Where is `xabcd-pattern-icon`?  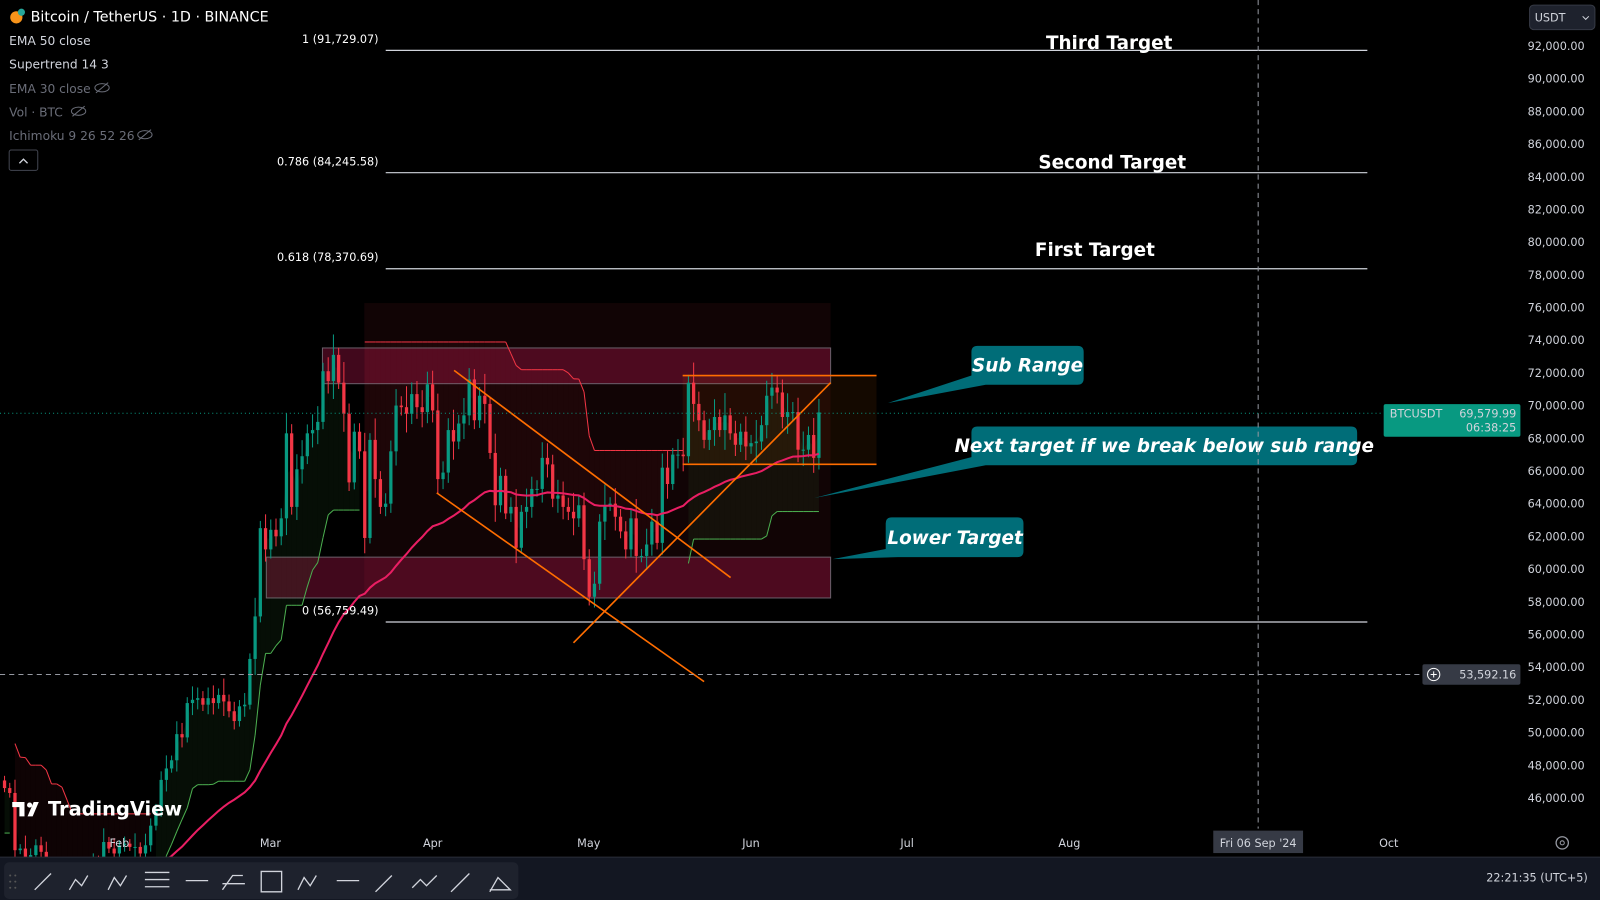 xabcd-pattern-icon is located at coordinates (307, 883).